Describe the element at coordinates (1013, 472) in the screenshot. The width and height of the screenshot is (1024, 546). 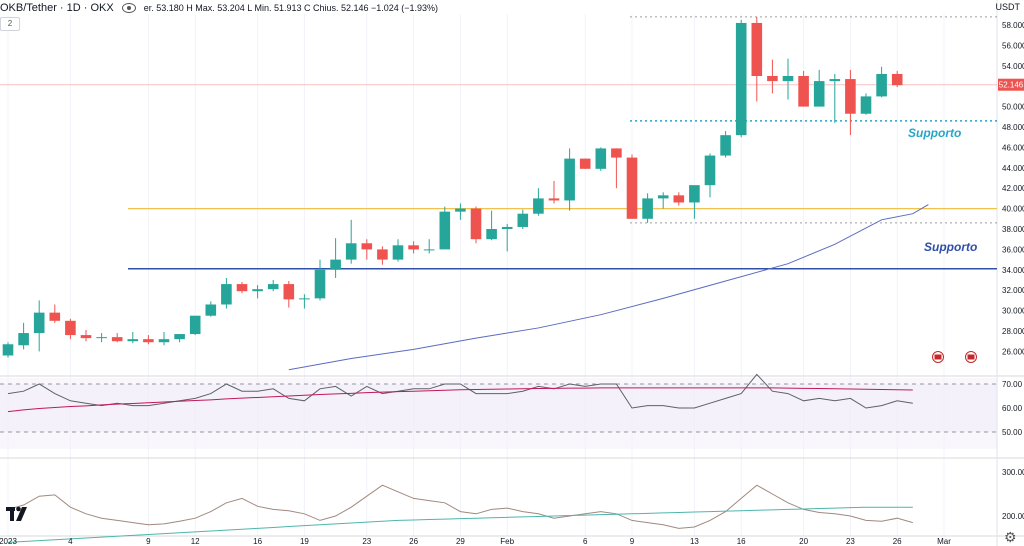
I see `oscillator-tick-label: 300.00` at that location.